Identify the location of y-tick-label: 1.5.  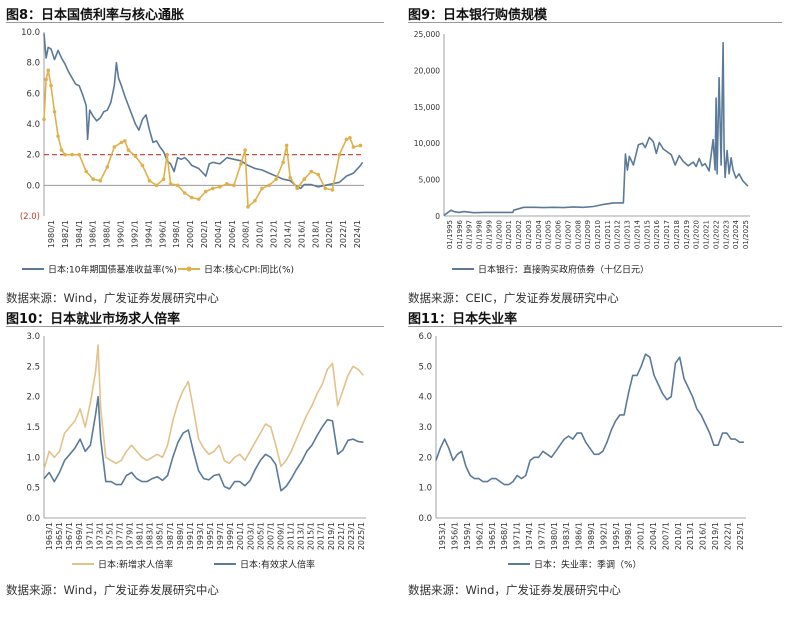
(33, 428).